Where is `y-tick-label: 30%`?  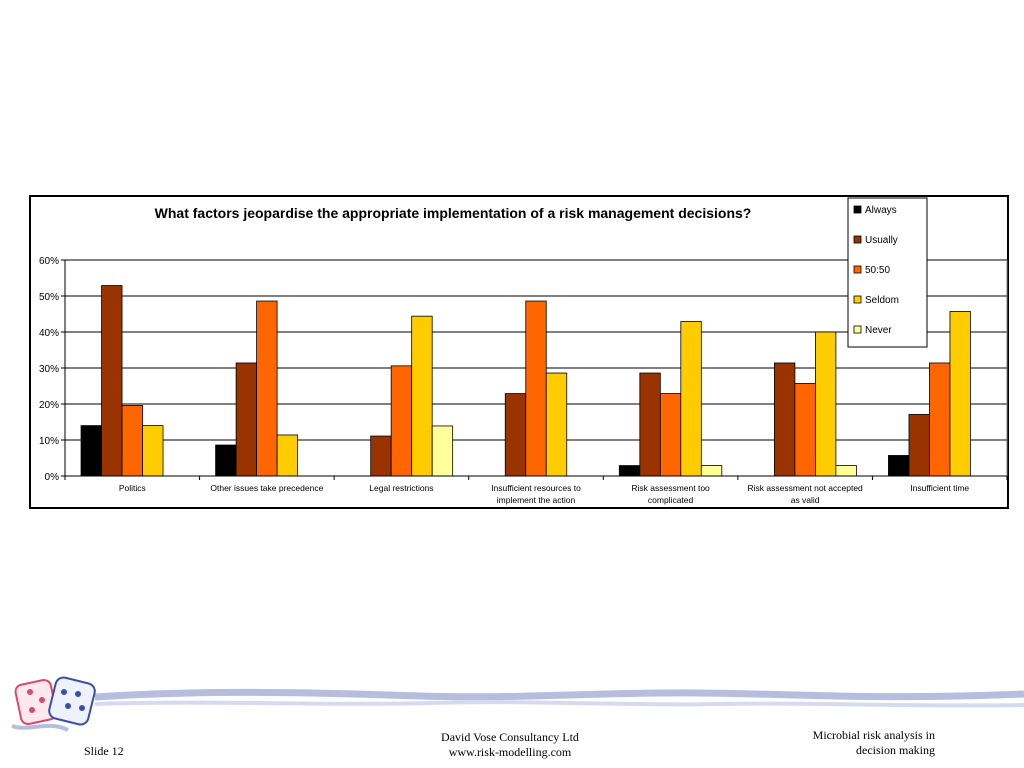 y-tick-label: 30% is located at coordinates (49, 369).